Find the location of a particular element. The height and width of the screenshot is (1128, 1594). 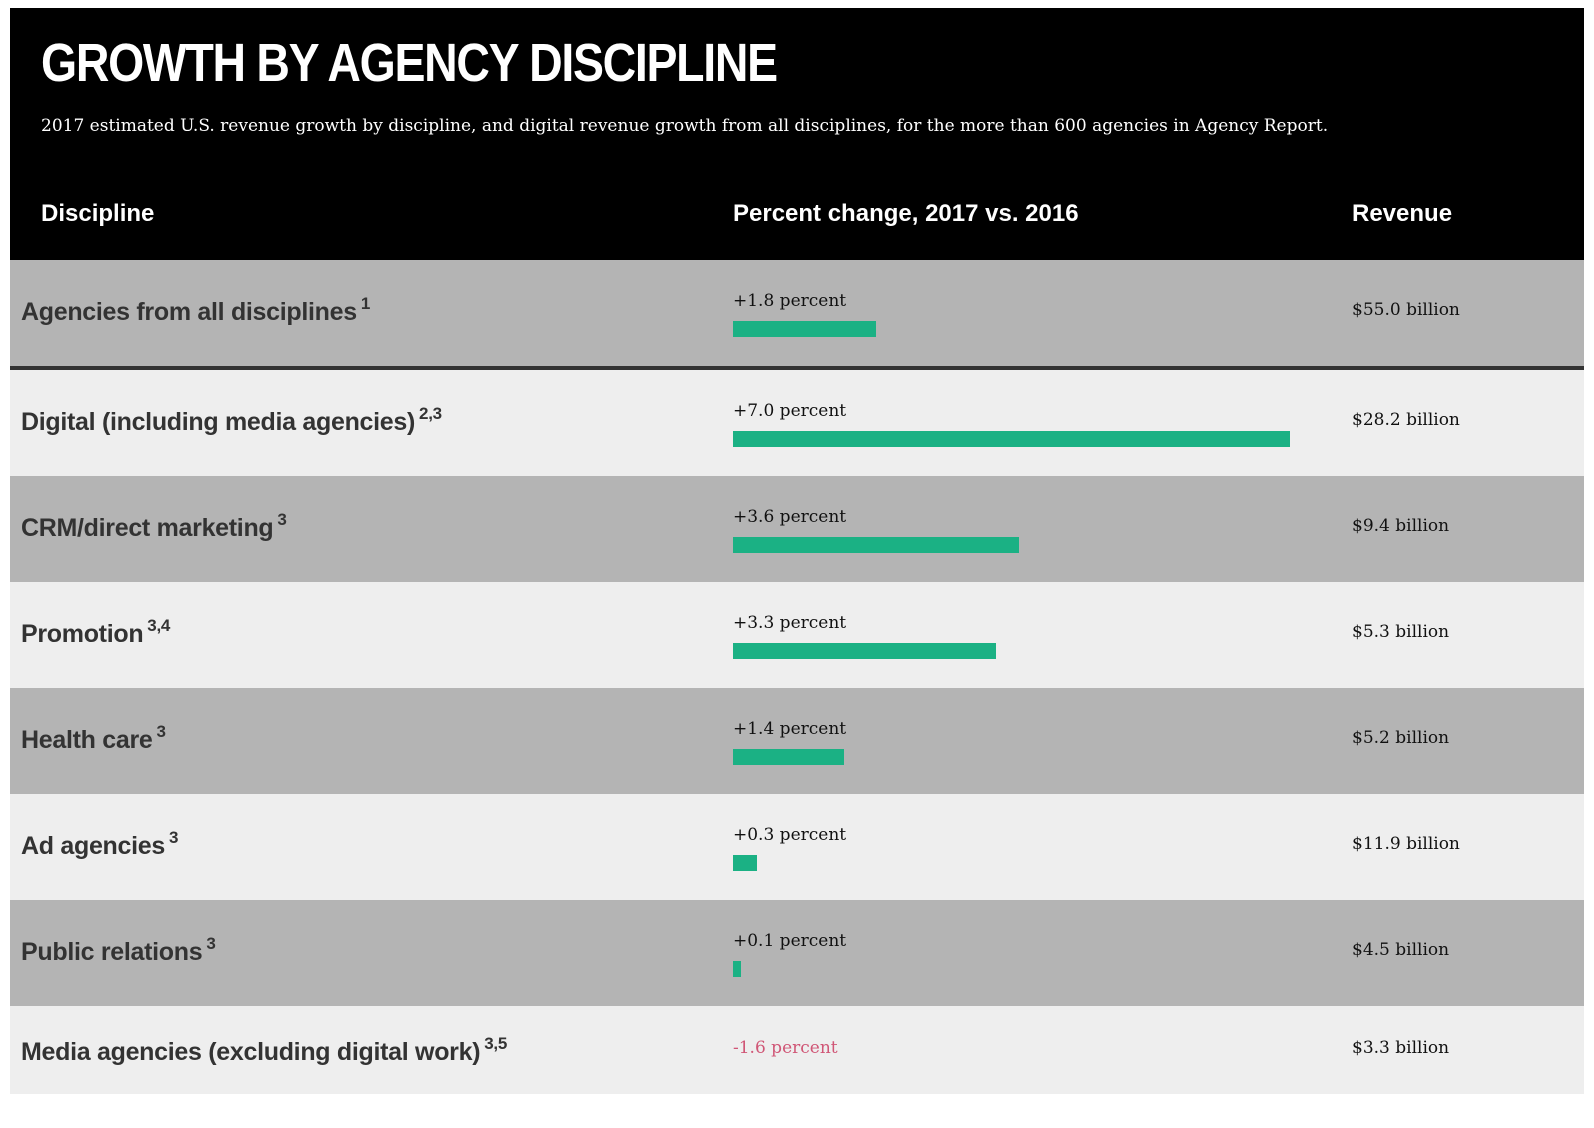

discipline-label: Ad agencies 3 is located at coordinates (100, 844).